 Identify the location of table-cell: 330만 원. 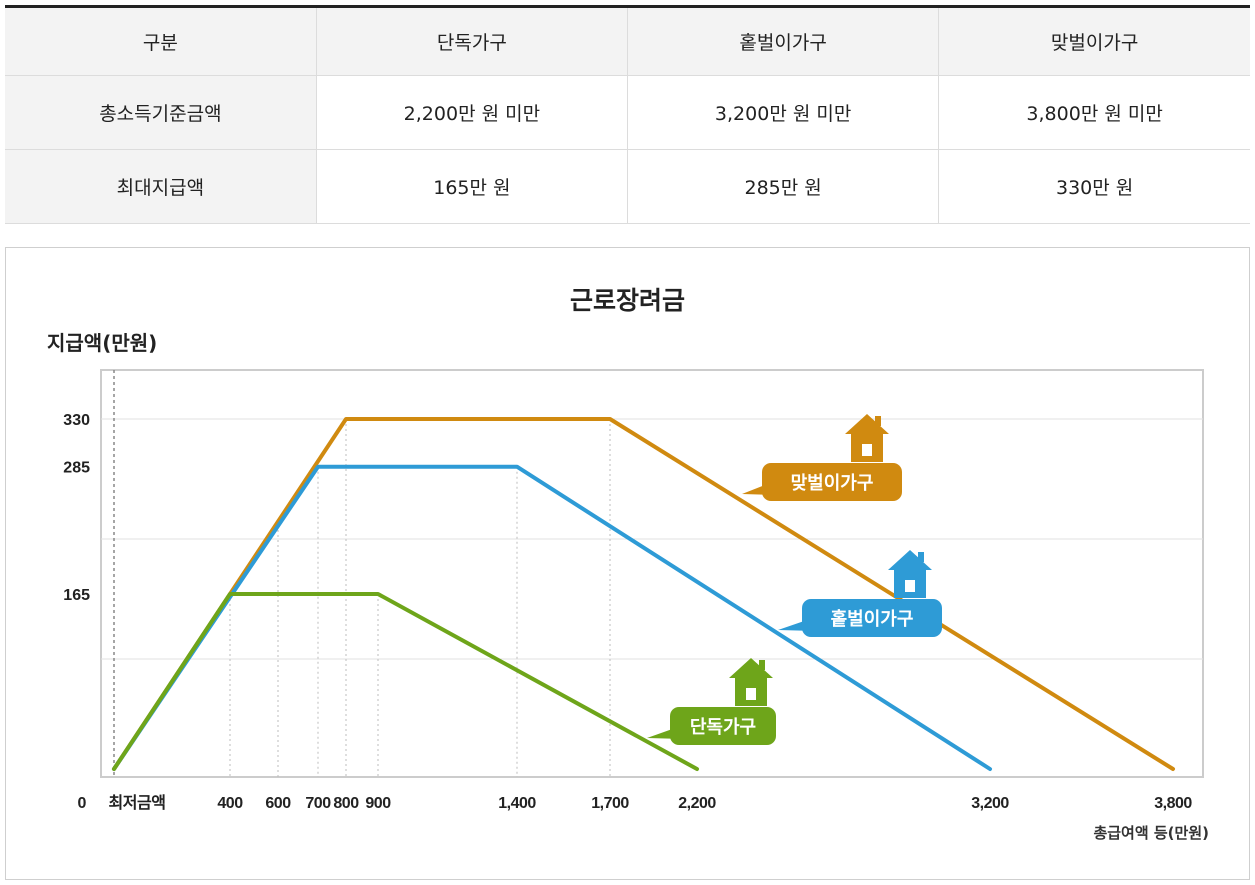
(1094, 186).